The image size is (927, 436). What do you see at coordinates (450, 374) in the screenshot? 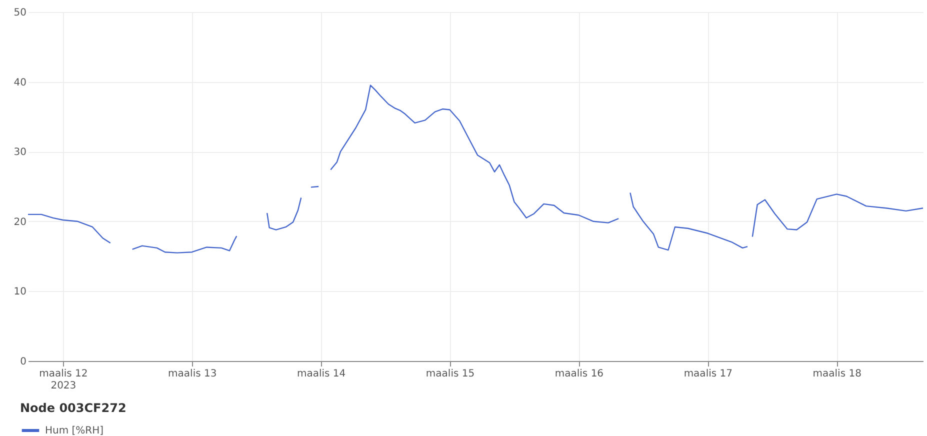
I see `x-tick-label: maalis 15` at bounding box center [450, 374].